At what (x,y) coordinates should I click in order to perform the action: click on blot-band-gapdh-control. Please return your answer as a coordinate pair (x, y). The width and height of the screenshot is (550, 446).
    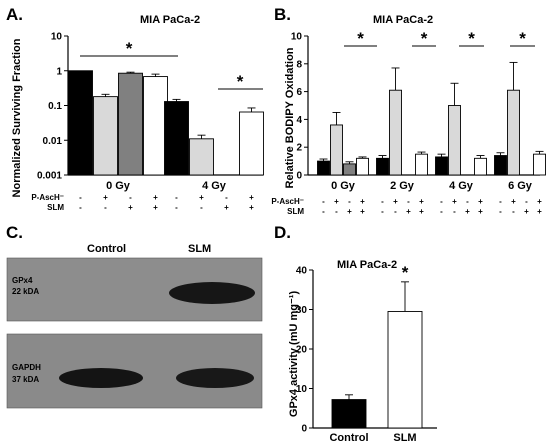
    Looking at the image, I should click on (101, 378).